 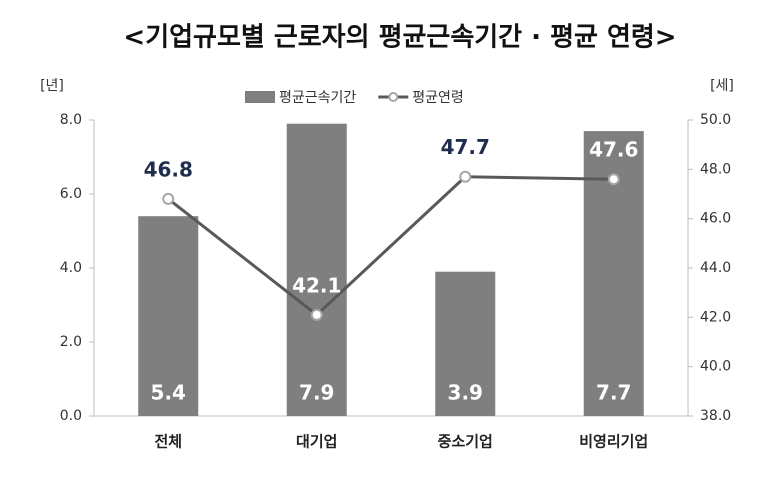 What do you see at coordinates (613, 150) in the screenshot?
I see `line-value-label: 47.6` at bounding box center [613, 150].